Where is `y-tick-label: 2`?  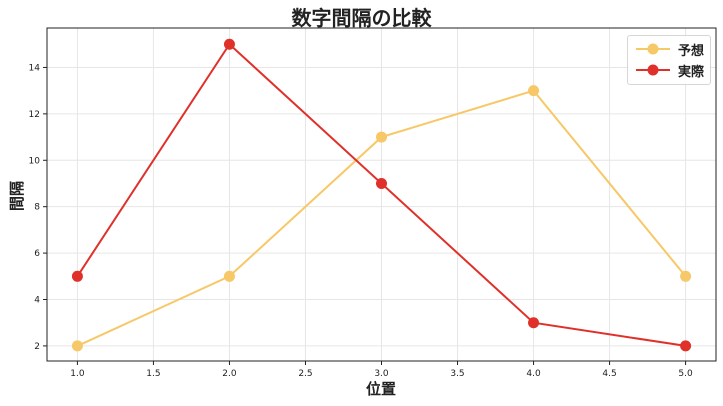 y-tick-label: 2 is located at coordinates (37, 347).